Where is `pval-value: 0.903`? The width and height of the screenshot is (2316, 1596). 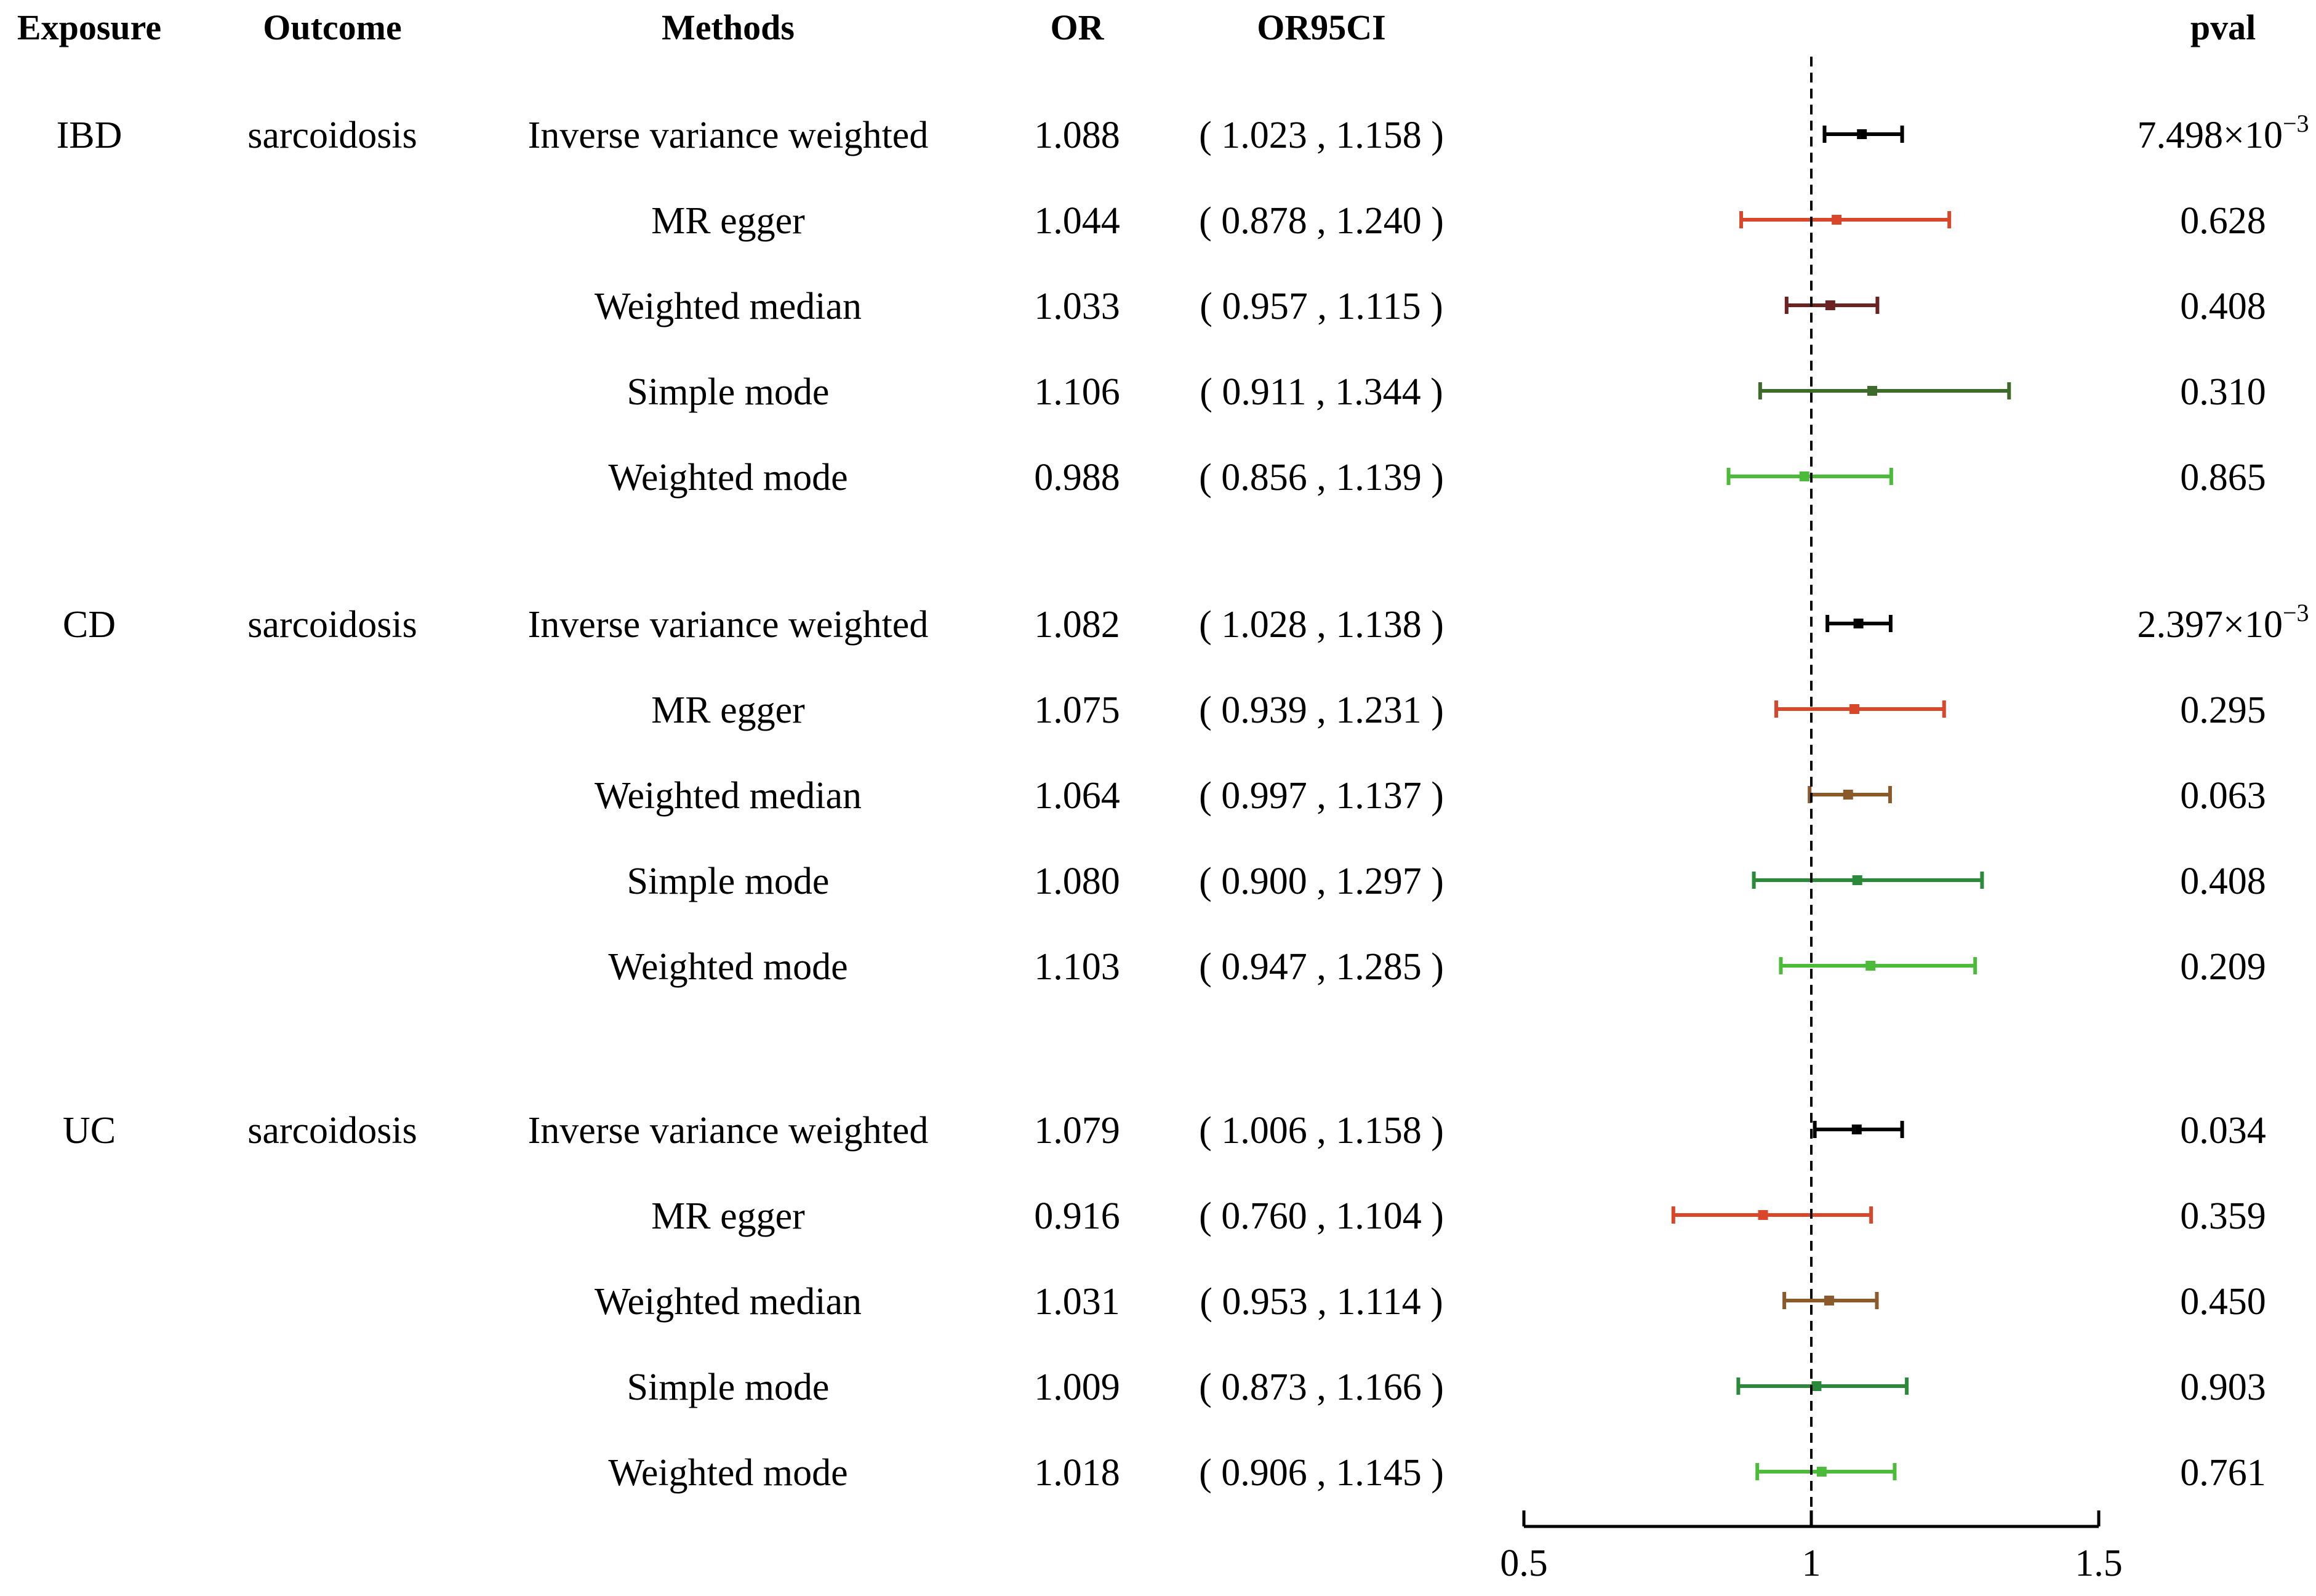 pval-value: 0.903 is located at coordinates (2223, 1387).